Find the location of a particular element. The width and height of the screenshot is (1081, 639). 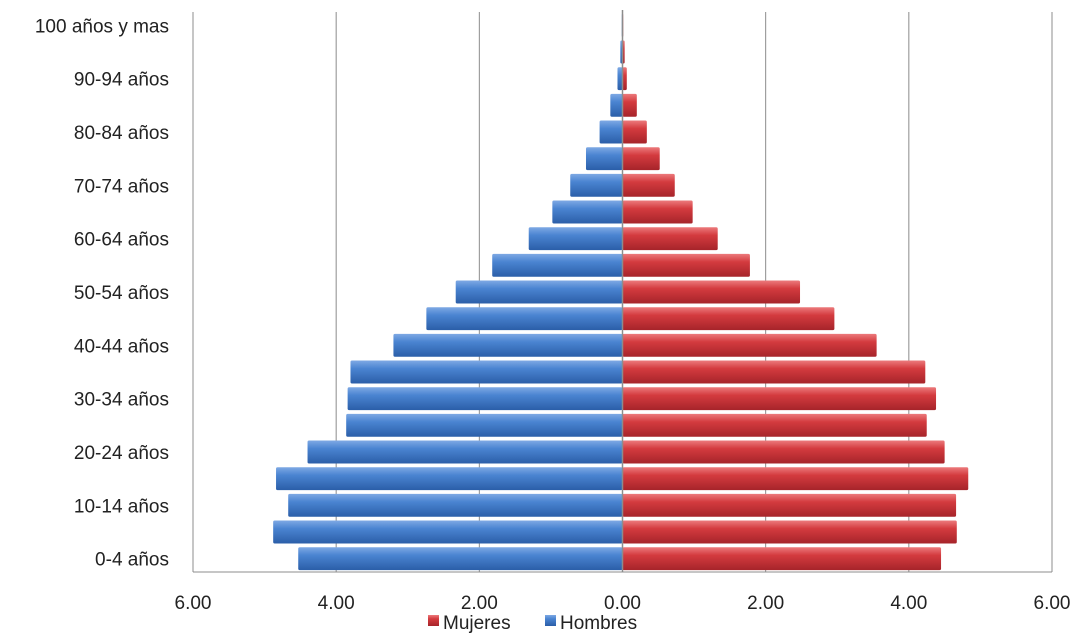

category-label: 60-64 años is located at coordinates (121, 240).